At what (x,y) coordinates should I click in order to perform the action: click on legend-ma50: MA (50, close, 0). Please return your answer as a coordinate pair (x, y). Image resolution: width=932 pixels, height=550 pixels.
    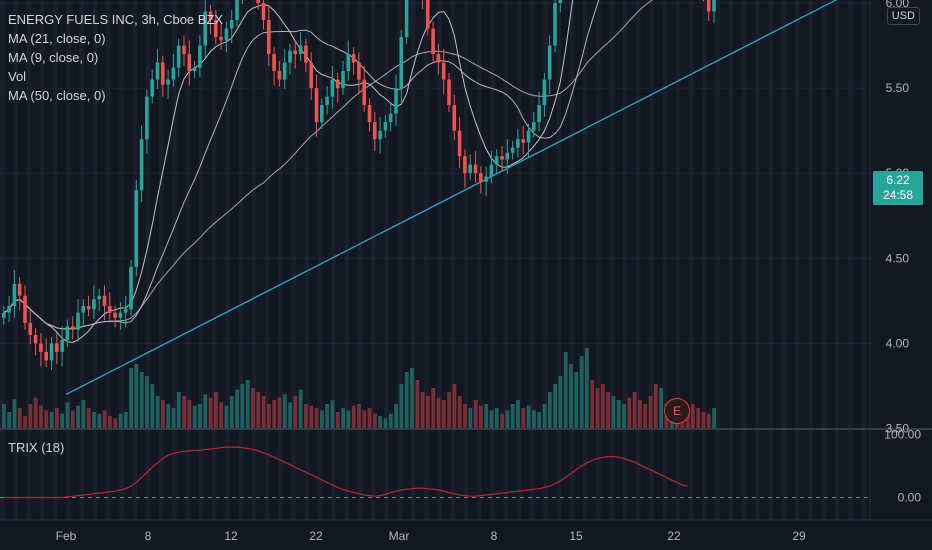
    Looking at the image, I should click on (57, 95).